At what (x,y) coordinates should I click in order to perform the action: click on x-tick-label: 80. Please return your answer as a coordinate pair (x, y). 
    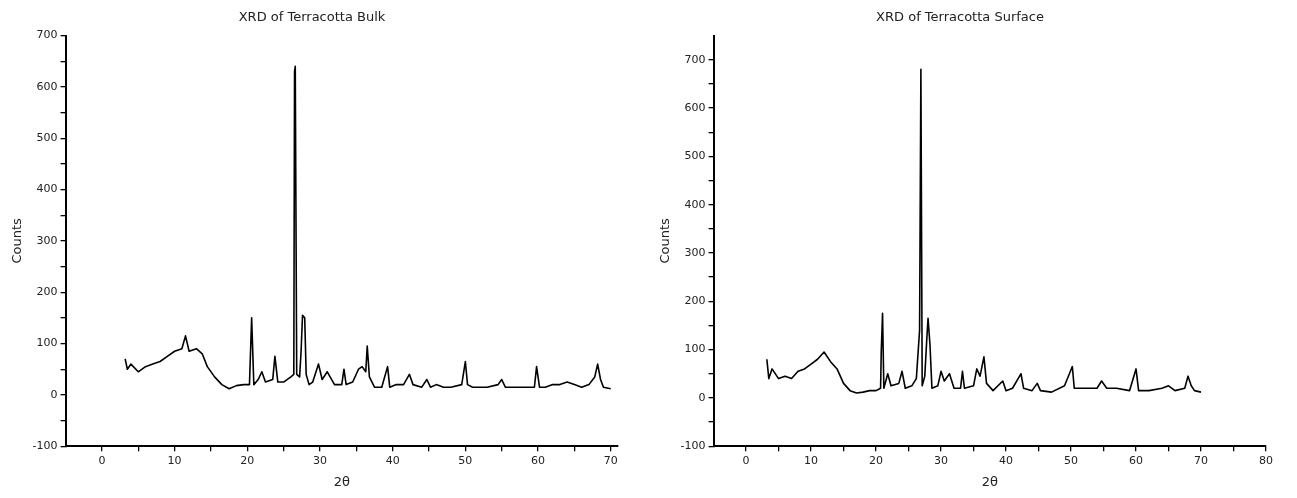
    Looking at the image, I should click on (1266, 460).